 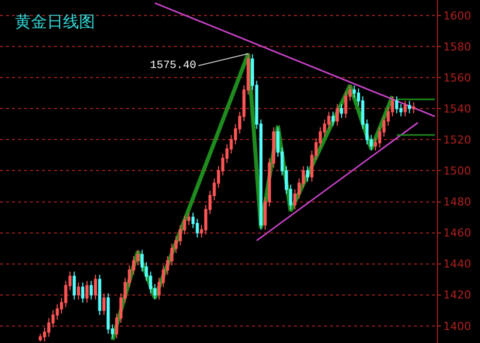 What do you see at coordinates (457, 233) in the screenshot?
I see `y-tick-label: 1460` at bounding box center [457, 233].